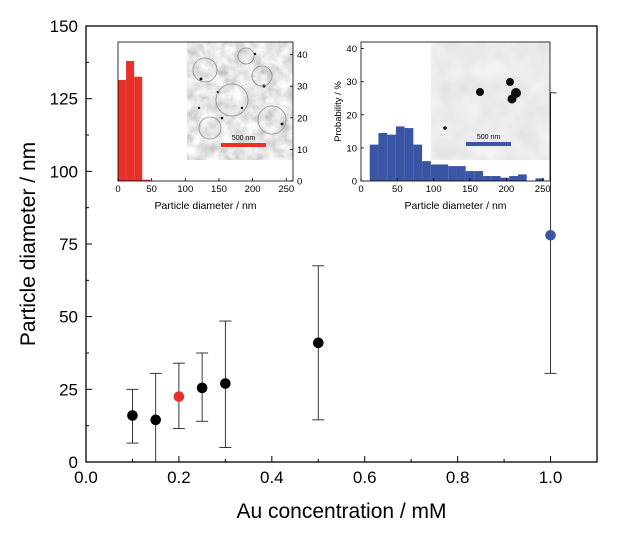  Describe the element at coordinates (272, 477) in the screenshot. I see `x-tick-label: 0.4` at that location.